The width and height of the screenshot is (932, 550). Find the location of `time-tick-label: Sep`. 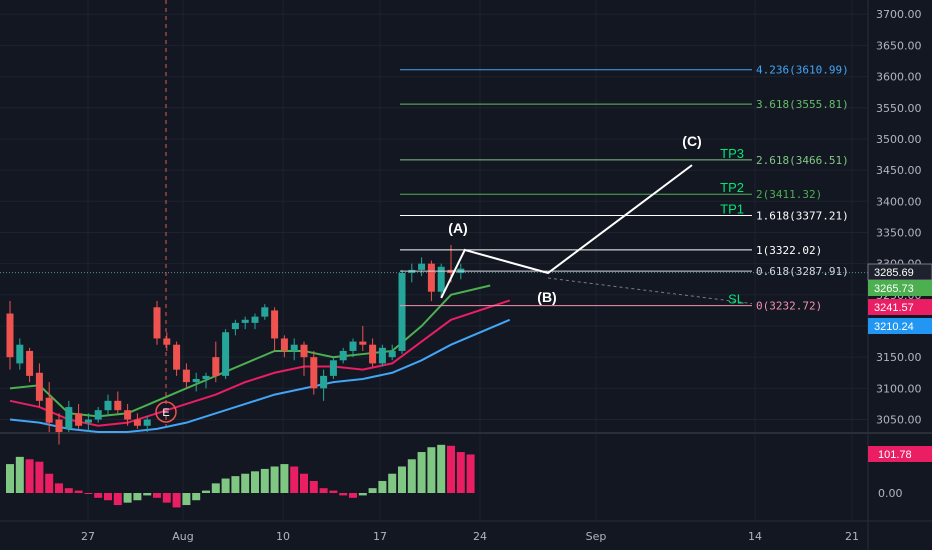

time-tick-label: Sep is located at coordinates (596, 536).